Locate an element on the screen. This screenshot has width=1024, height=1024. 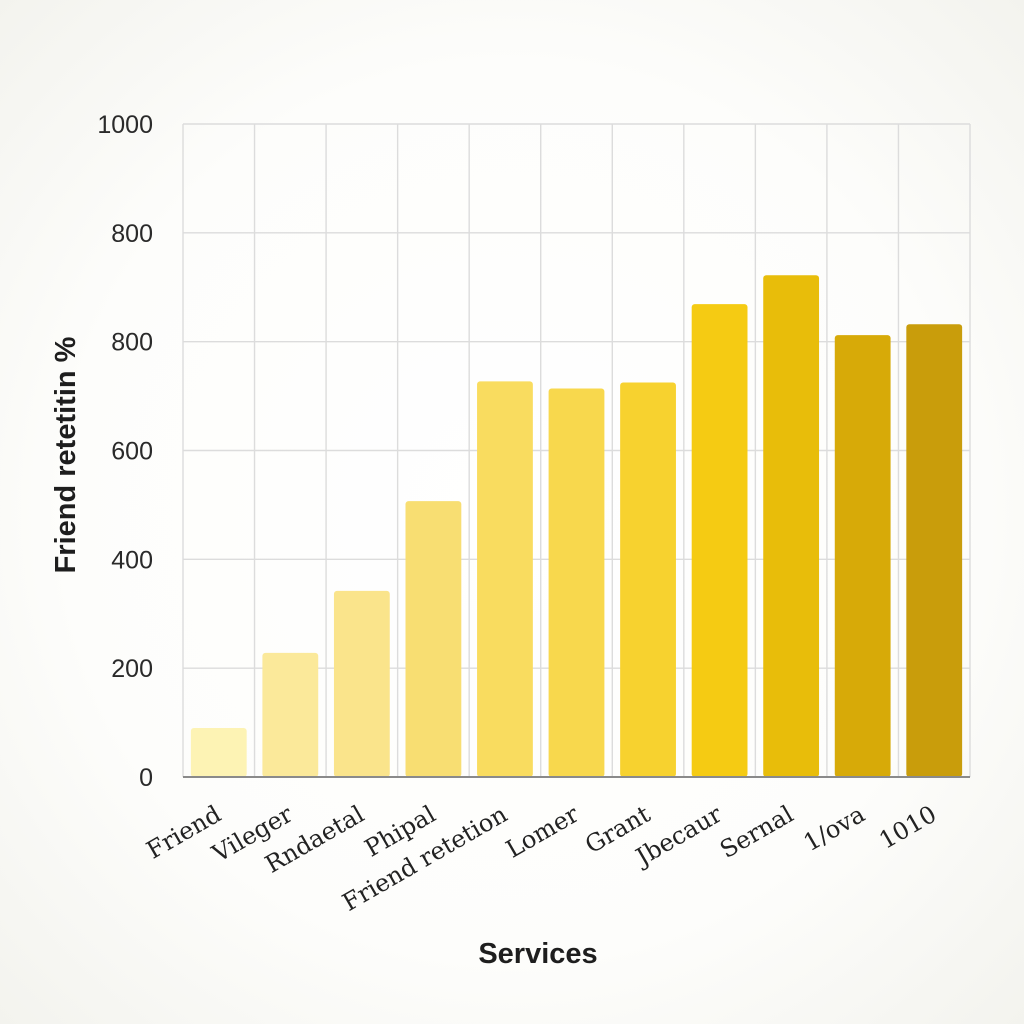
x-axis-title: Services is located at coordinates (537, 954).